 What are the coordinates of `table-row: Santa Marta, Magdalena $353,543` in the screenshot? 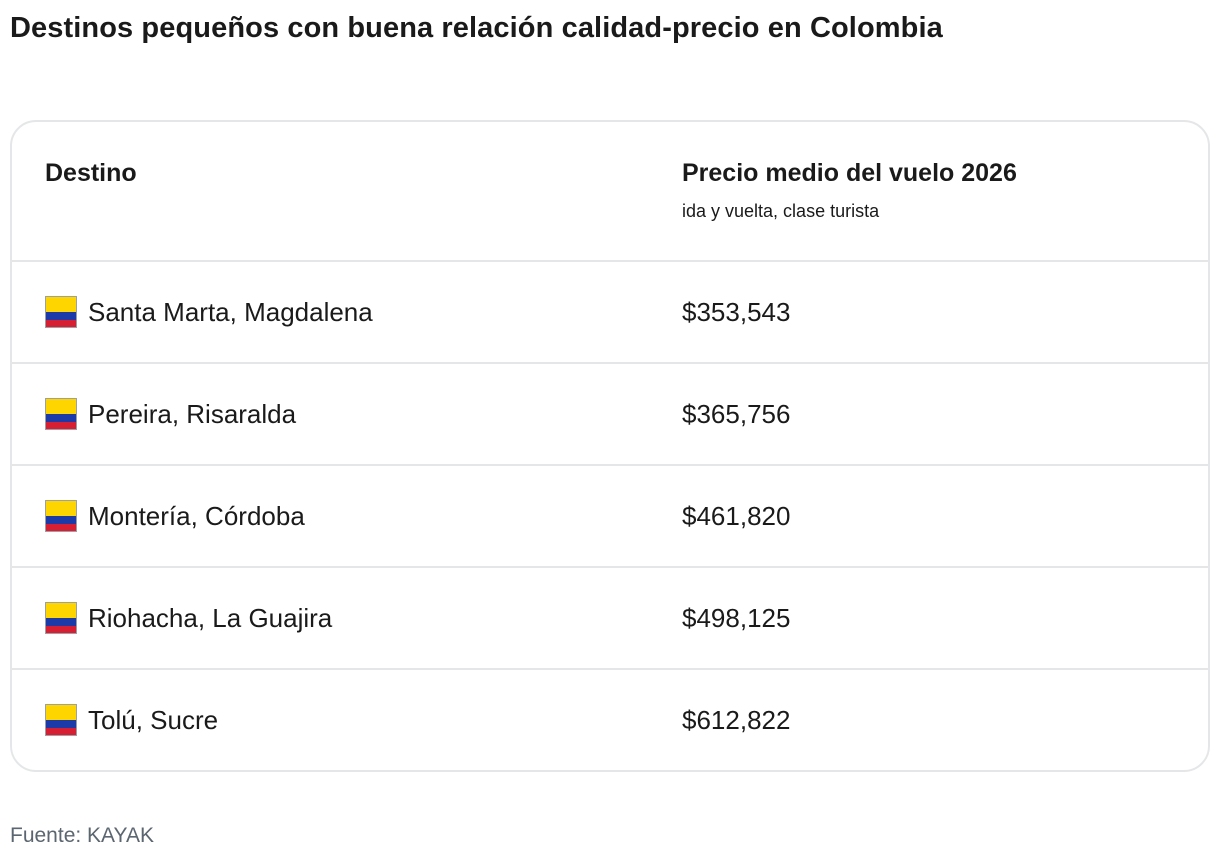 It's located at (610, 313).